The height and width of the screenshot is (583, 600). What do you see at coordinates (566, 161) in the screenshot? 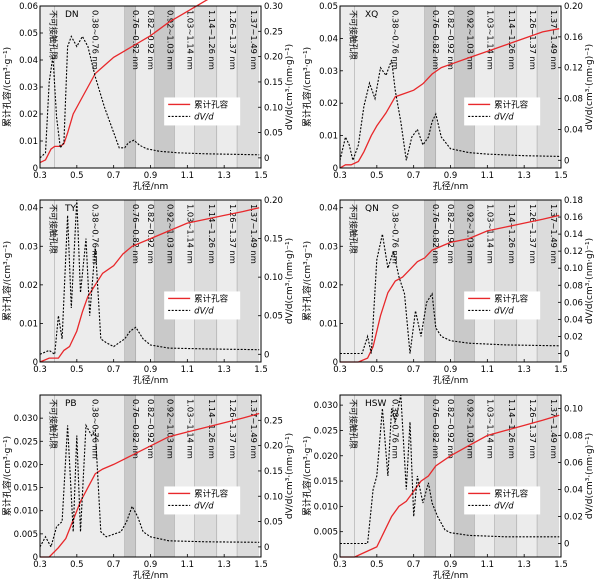
I see `y2-tick-label: 0` at bounding box center [566, 161].